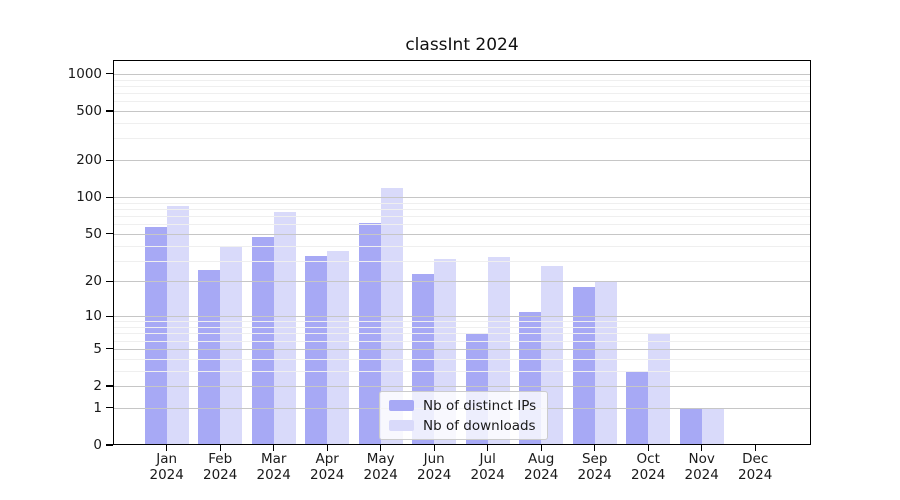 This screenshot has width=900, height=500. Describe the element at coordinates (89, 111) in the screenshot. I see `y-tick-label-500: 500` at that location.